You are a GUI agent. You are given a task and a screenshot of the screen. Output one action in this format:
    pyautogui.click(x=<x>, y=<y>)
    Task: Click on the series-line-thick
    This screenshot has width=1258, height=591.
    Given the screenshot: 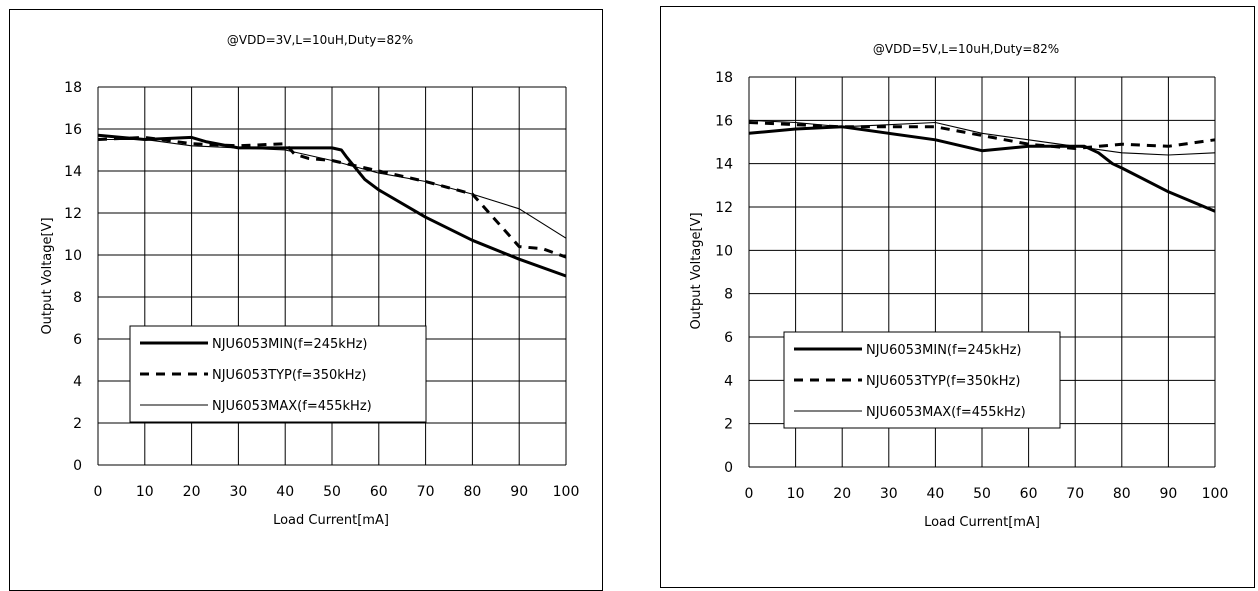 What is the action you would take?
    pyautogui.click(x=332, y=205)
    